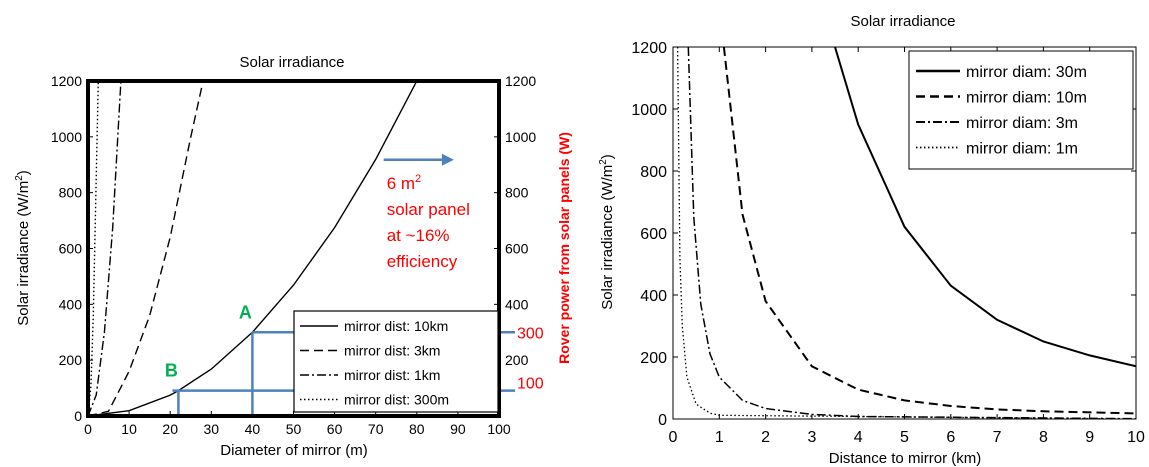 The height and width of the screenshot is (467, 1149). Describe the element at coordinates (719, 437) in the screenshot. I see `right-xtick-label: 1` at that location.